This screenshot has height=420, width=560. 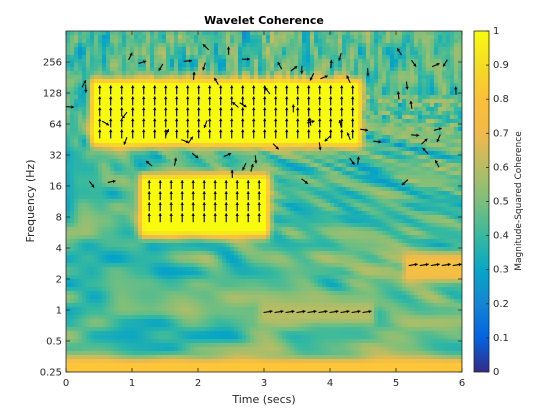 I want to click on y-tick-label: 128, so click(x=52, y=94).